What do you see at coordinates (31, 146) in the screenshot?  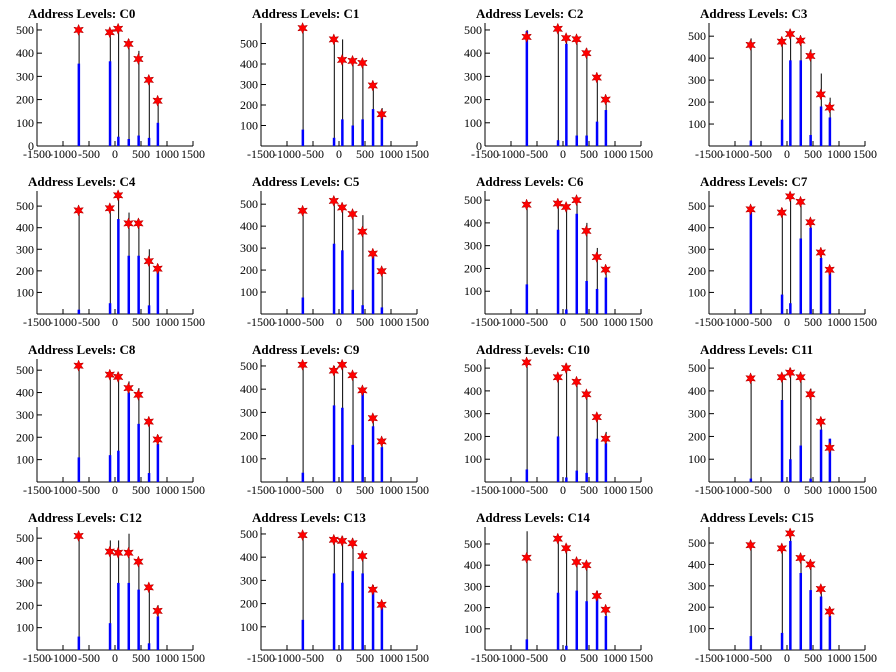 I see `y-tick-label: 0` at bounding box center [31, 146].